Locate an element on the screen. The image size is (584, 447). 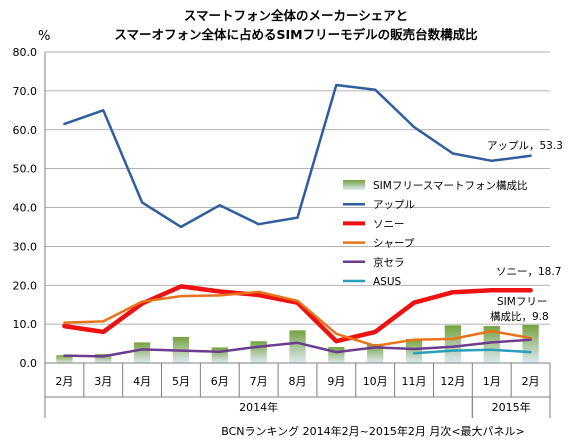
x-tick-label-0: 2月 is located at coordinates (64, 381).